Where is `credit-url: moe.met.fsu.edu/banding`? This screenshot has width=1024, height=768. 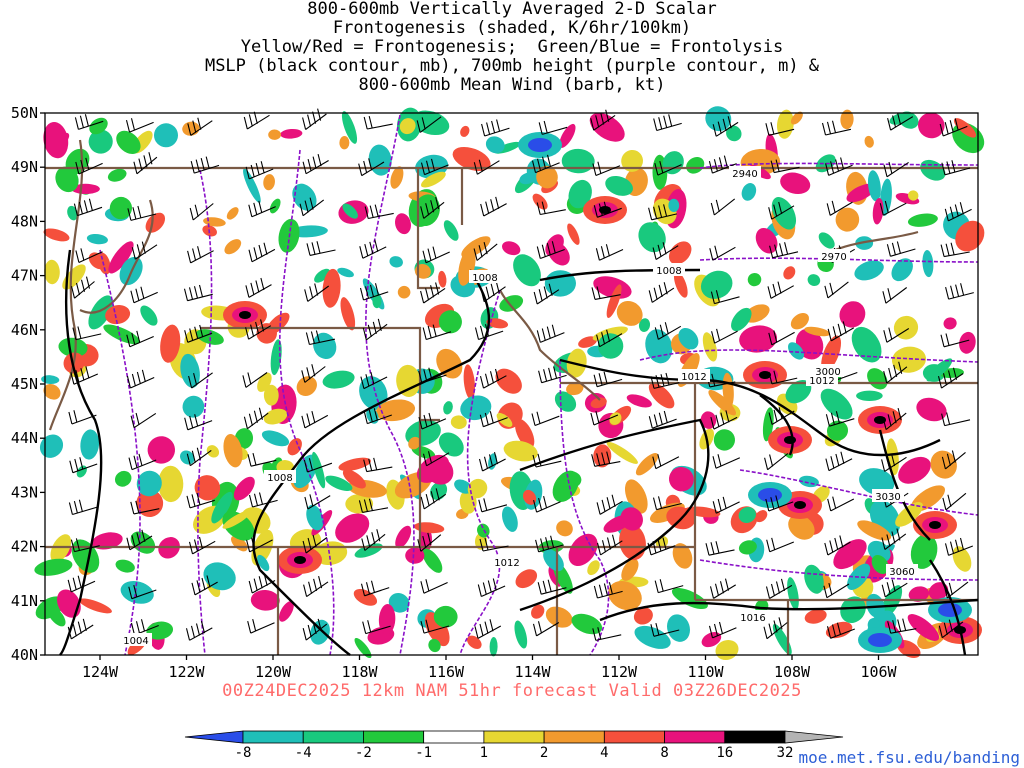 credit-url: moe.met.fsu.edu/banding is located at coordinates (909, 757).